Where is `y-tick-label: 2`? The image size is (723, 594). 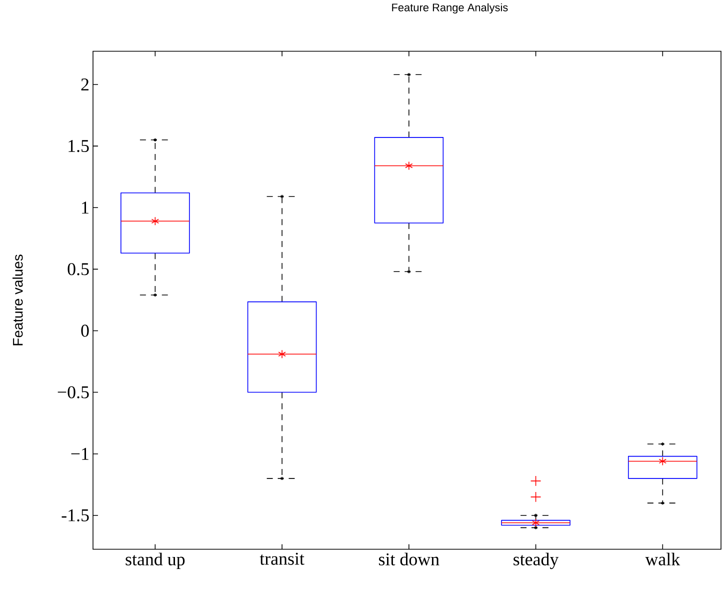
y-tick-label: 2 is located at coordinates (85, 84).